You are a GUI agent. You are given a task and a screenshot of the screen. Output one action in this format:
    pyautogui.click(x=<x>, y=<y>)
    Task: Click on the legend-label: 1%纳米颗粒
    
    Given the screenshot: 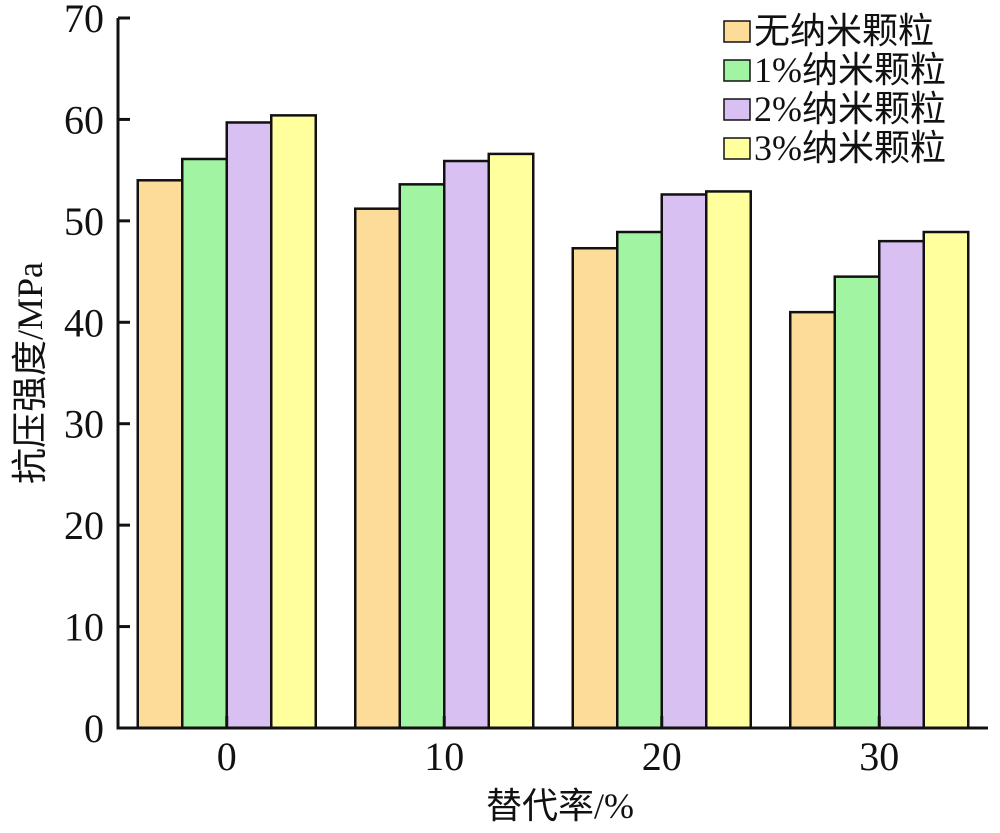 What is the action you would take?
    pyautogui.click(x=850, y=70)
    